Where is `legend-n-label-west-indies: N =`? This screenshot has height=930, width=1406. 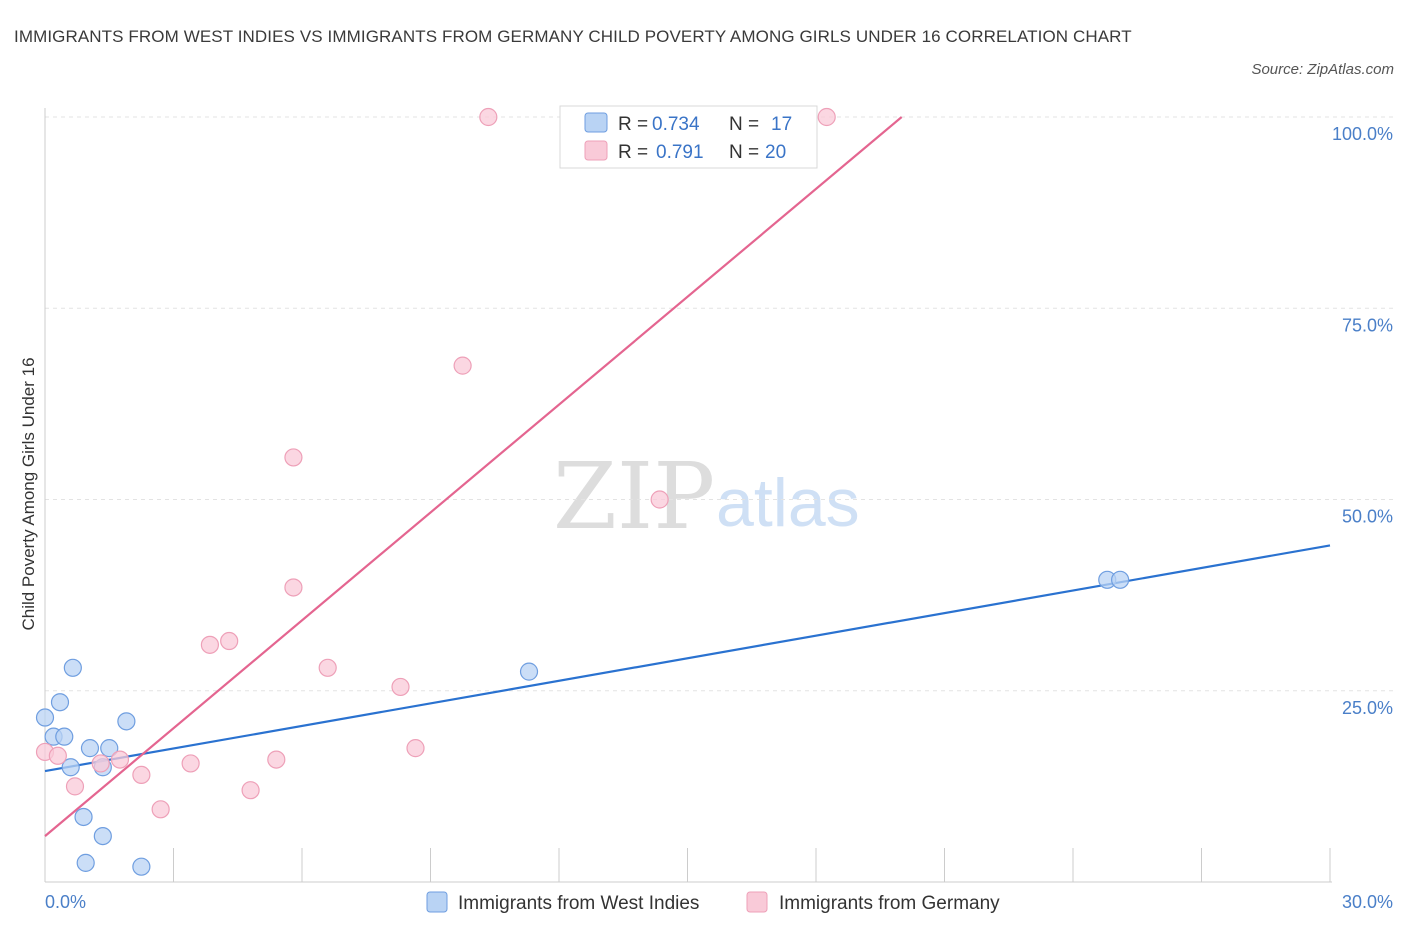
legend-n-label-west-indies: N = is located at coordinates (744, 124).